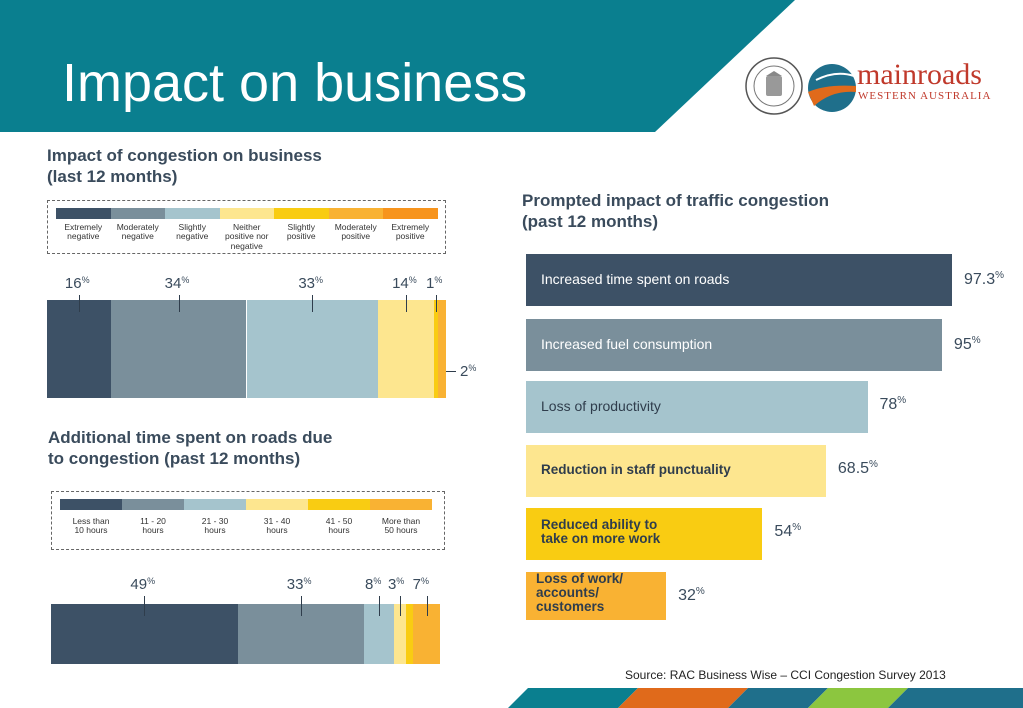 The width and height of the screenshot is (1023, 708). What do you see at coordinates (185, 280) in the screenshot?
I see `chart1-value-1-unit: %` at bounding box center [185, 280].